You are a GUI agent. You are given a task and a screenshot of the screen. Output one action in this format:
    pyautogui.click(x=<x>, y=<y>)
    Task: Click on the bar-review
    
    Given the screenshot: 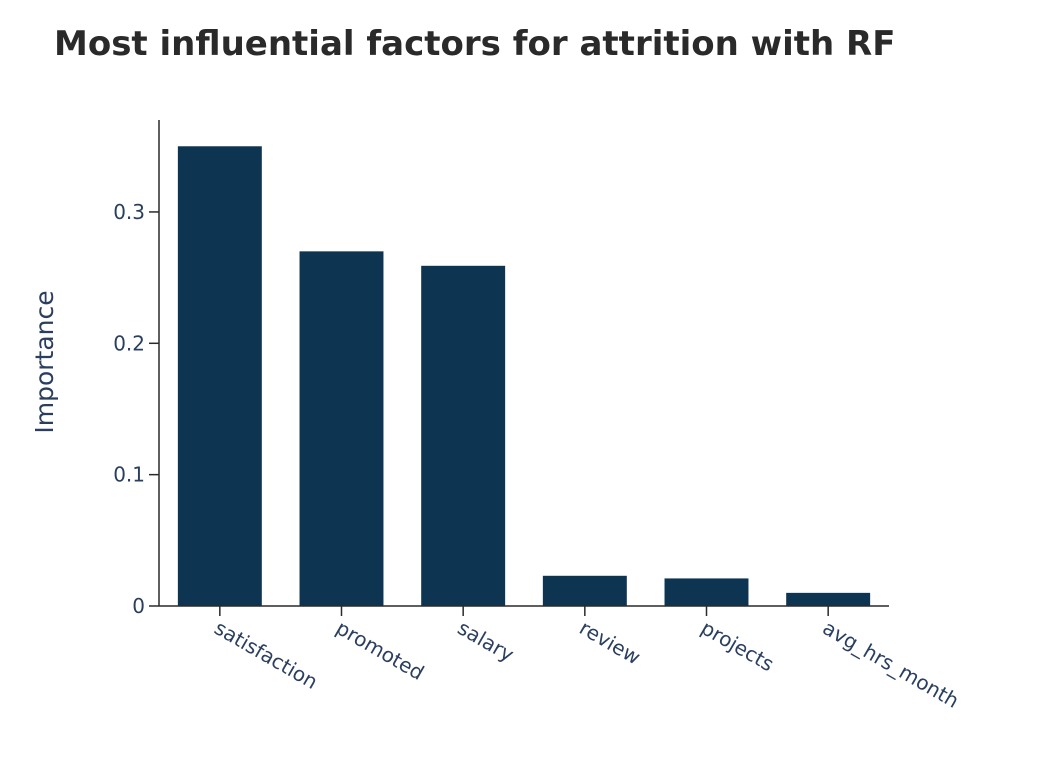 What is the action you would take?
    pyautogui.click(x=584, y=590)
    